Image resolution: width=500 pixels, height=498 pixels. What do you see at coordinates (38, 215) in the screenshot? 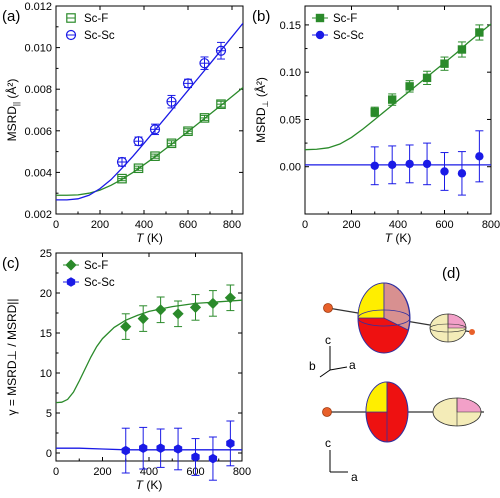
I see `y-tick-label: 0.002` at bounding box center [38, 215].